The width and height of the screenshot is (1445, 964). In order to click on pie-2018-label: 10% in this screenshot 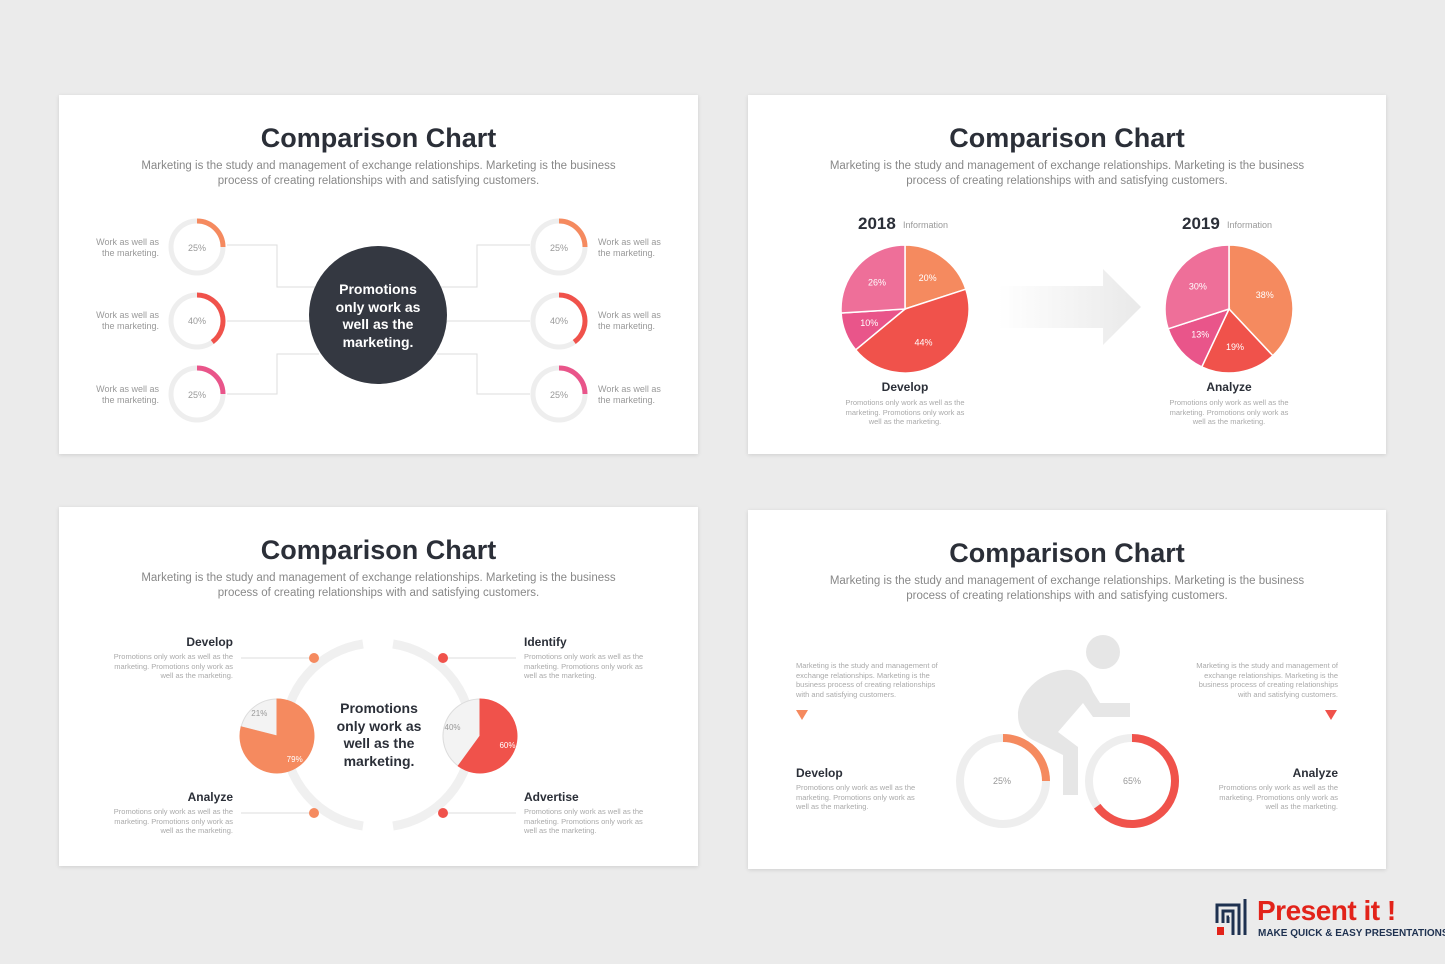, I will do `click(869, 323)`.